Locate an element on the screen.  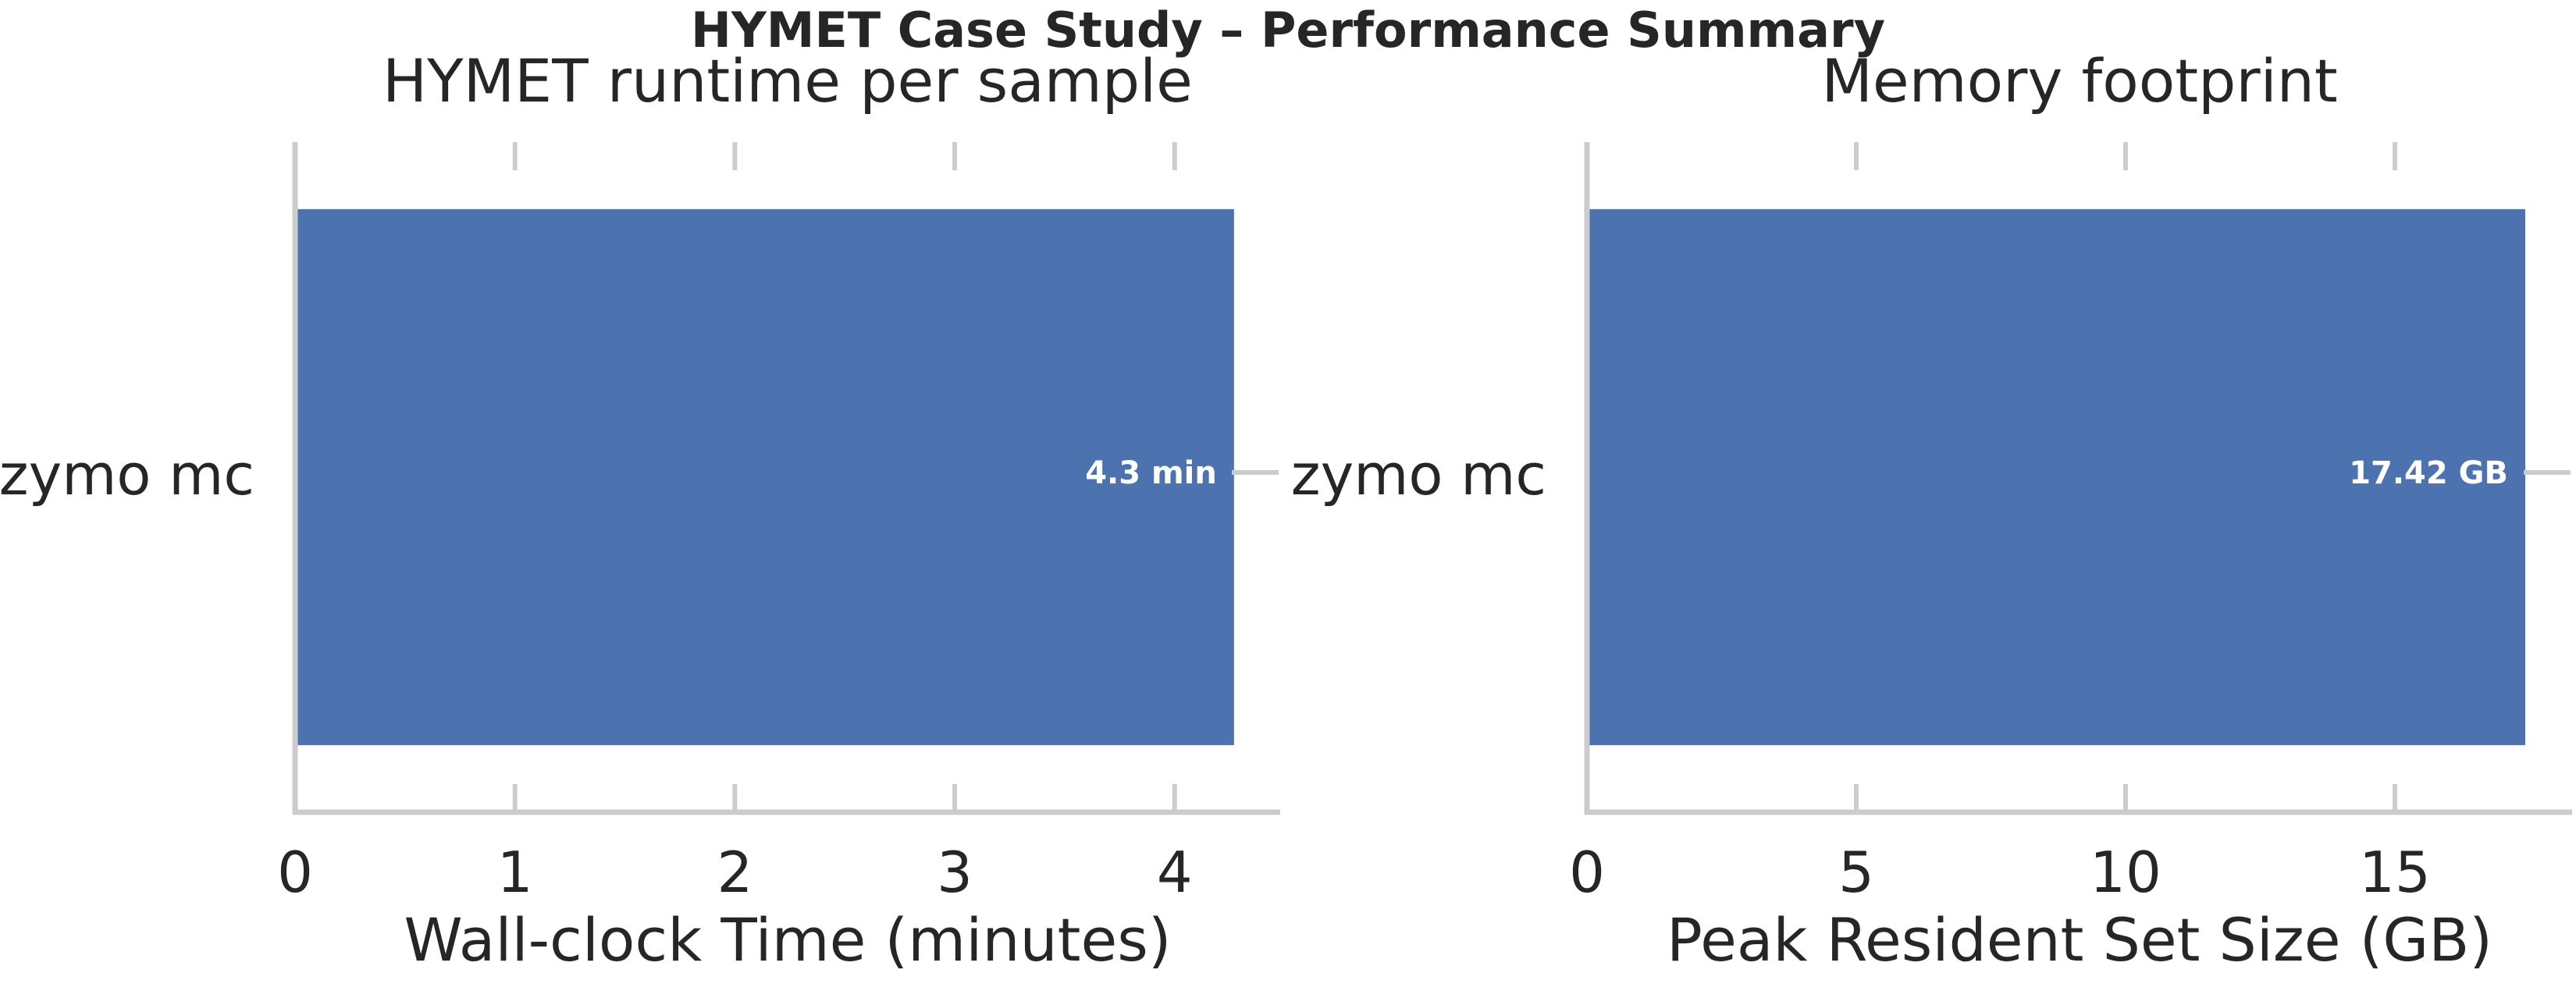
x-tick-label: 2 is located at coordinates (735, 872).